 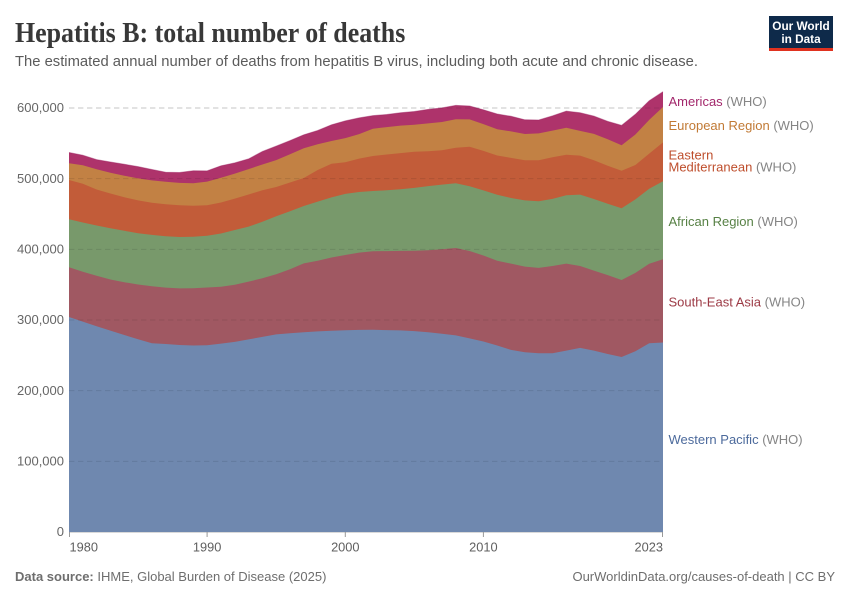 I want to click on svg-text: 300,000, so click(x=40, y=319).